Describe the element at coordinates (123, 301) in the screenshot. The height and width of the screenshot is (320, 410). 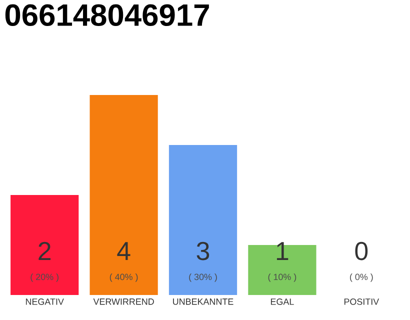
I see `x-tick-label: VERWIRREND` at that location.